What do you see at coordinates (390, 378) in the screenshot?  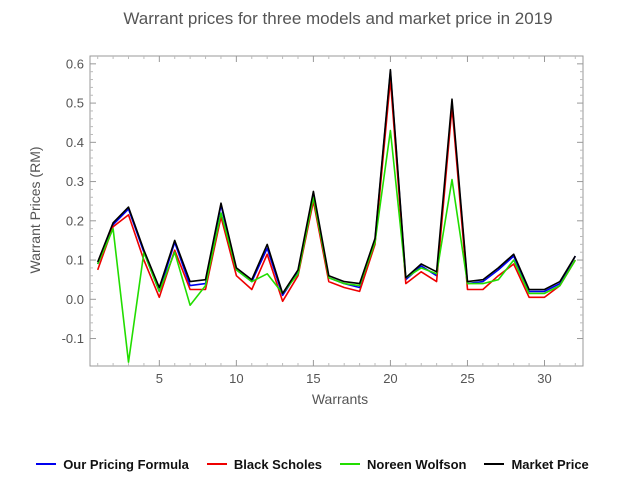 I see `x-tick-label: 20` at bounding box center [390, 378].